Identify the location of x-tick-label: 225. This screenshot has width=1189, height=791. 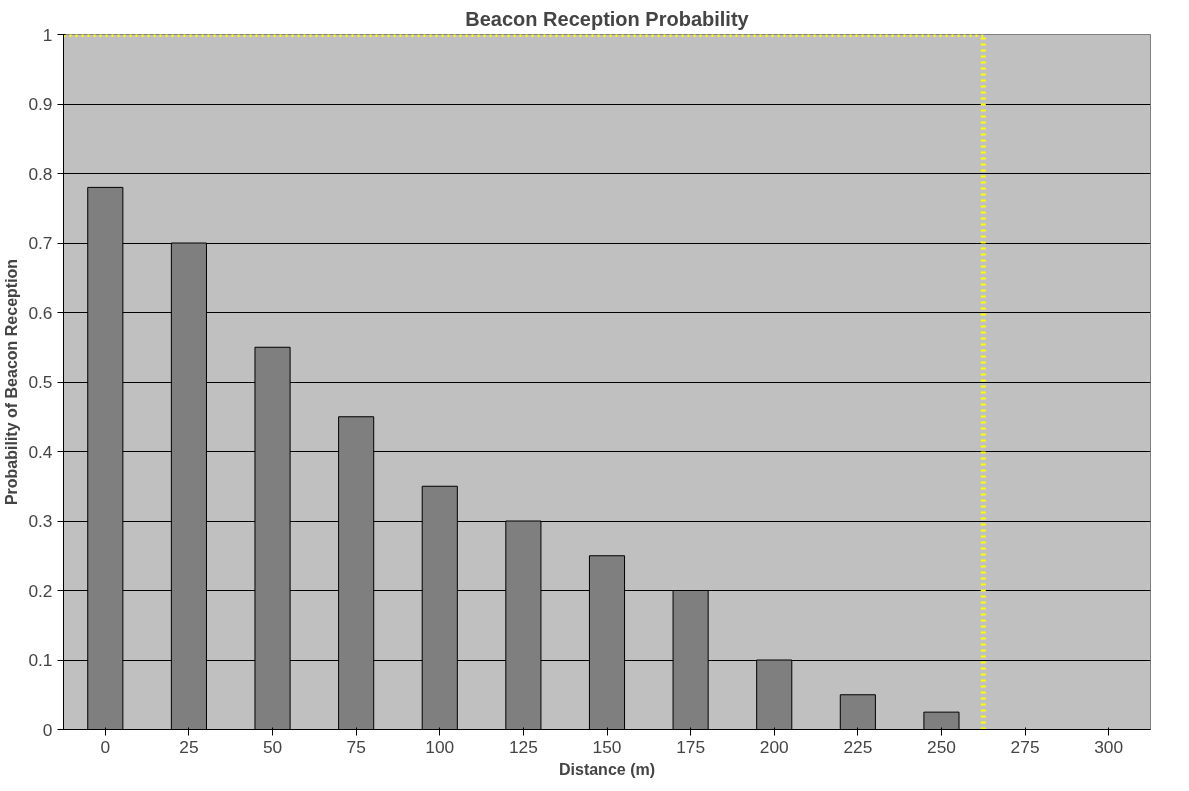
(858, 746).